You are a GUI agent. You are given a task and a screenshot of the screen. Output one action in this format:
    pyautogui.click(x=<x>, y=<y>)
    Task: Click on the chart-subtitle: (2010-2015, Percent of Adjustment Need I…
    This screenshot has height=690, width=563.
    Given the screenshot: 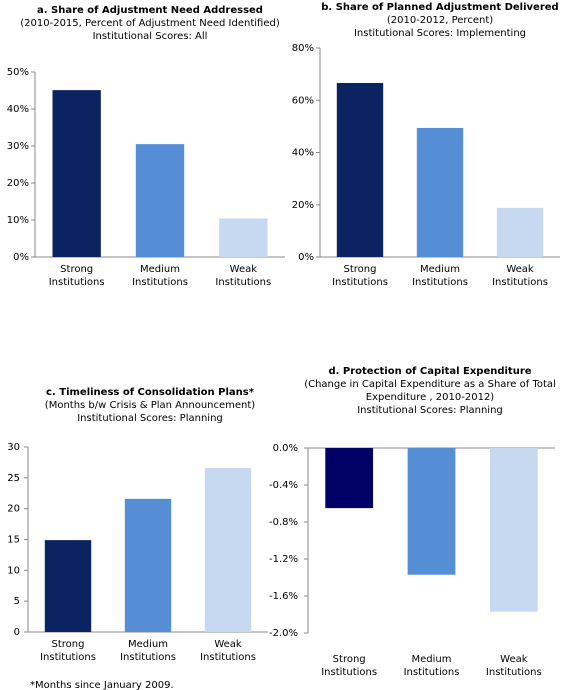 What is the action you would take?
    pyautogui.click(x=150, y=23)
    